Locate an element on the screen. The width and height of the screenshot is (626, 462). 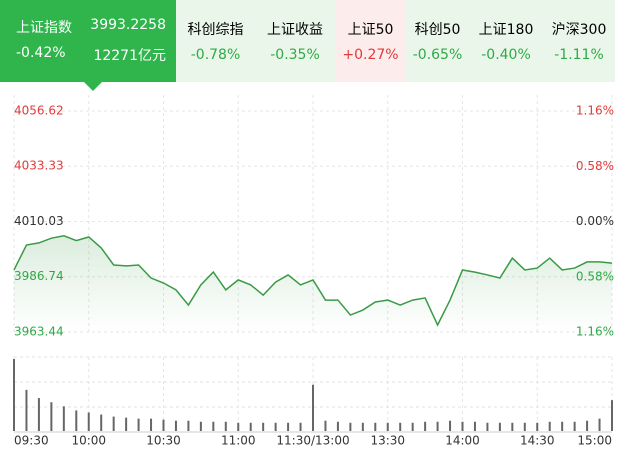
tab-change: -1.11% is located at coordinates (579, 55).